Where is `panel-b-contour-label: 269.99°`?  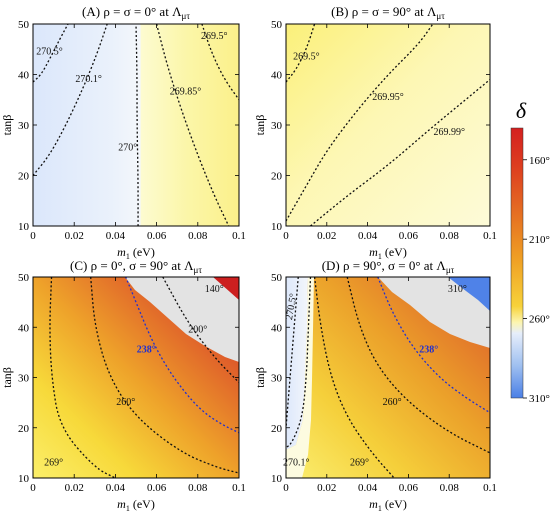
panel-b-contour-label: 269.99° is located at coordinates (449, 132).